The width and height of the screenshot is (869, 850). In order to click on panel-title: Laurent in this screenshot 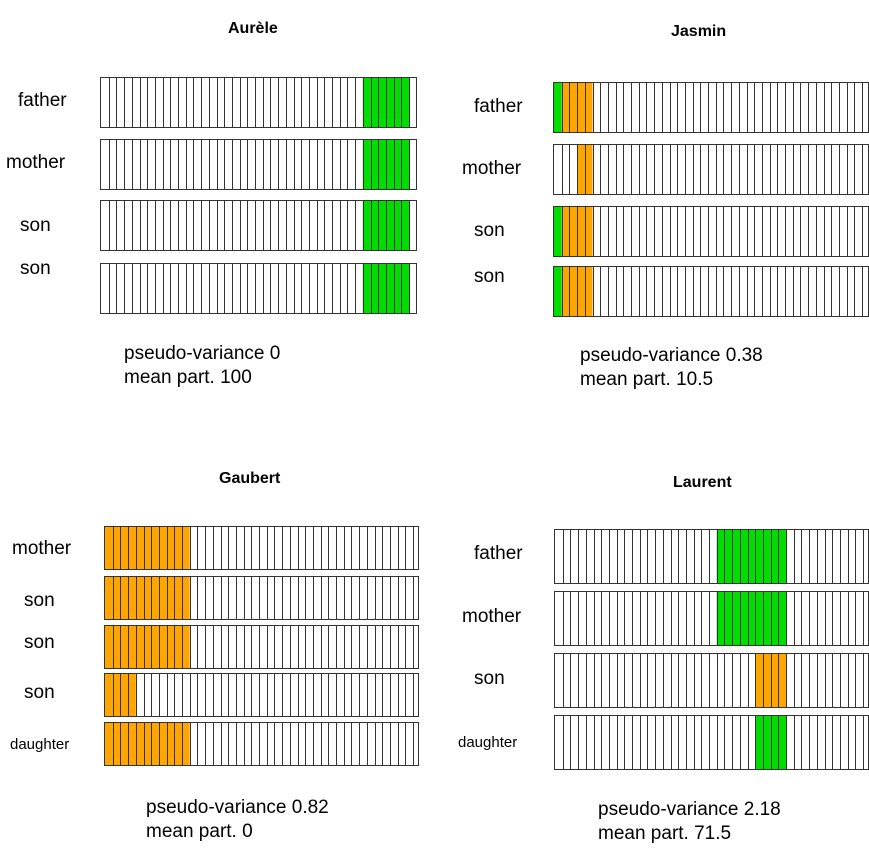, I will do `click(702, 482)`.